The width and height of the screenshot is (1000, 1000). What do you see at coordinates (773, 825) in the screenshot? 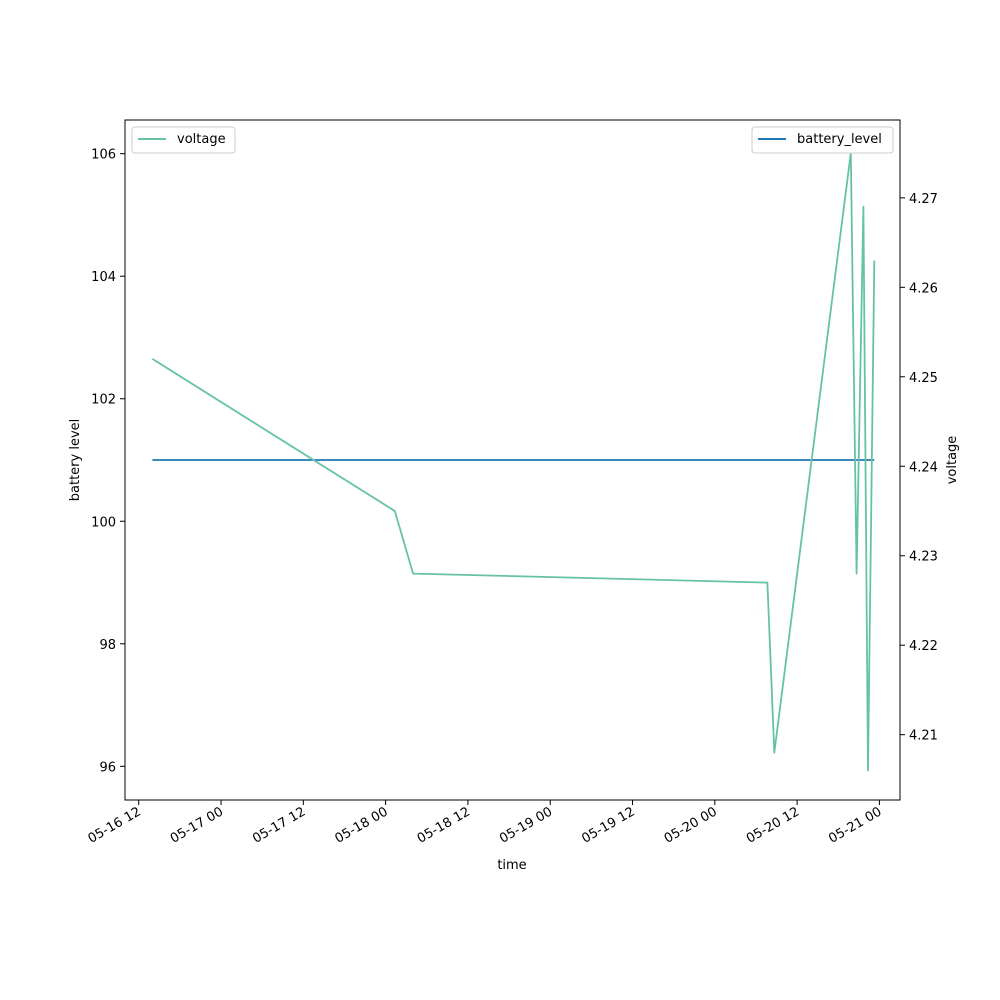
I see `x-tick-label-8: 05-20 12` at bounding box center [773, 825].